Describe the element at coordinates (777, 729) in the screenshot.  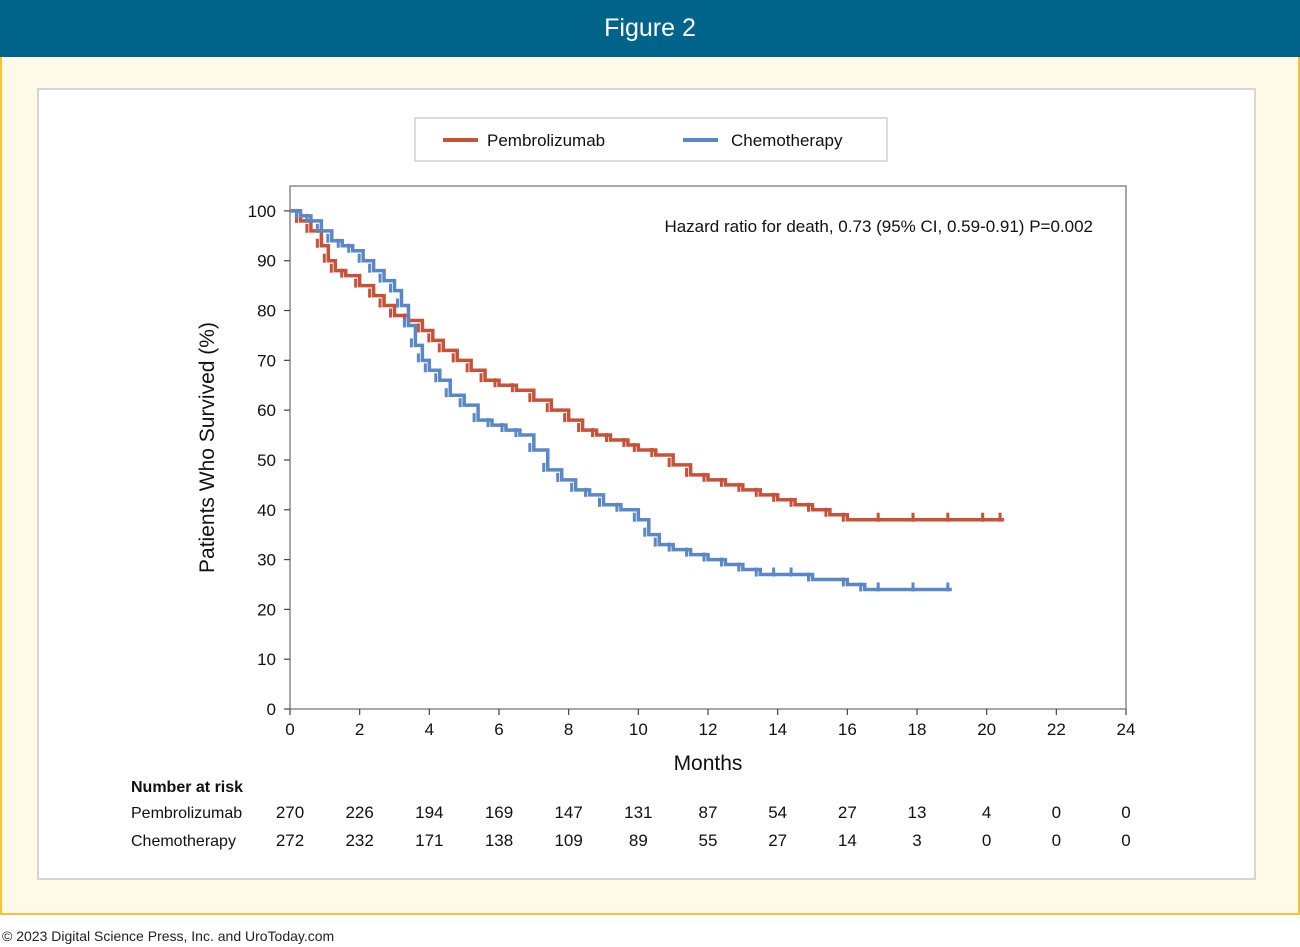
I see `x-tick-label: 14` at that location.